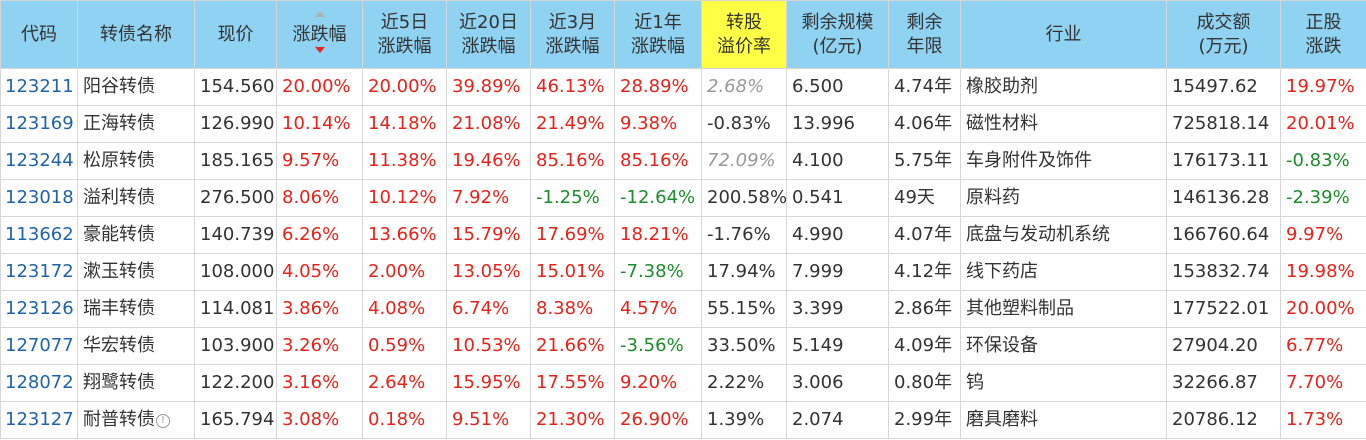  Describe the element at coordinates (1063, 235) in the screenshot. I see `cell-industry: 底盘与发动机系统` at that location.